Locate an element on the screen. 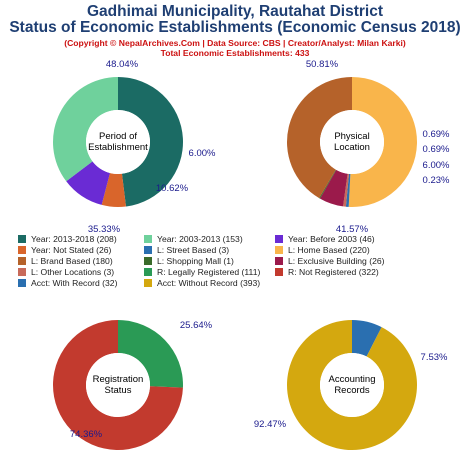 The height and width of the screenshot is (470, 470). legend-item: Acct: Without Record (393) is located at coordinates (202, 282).